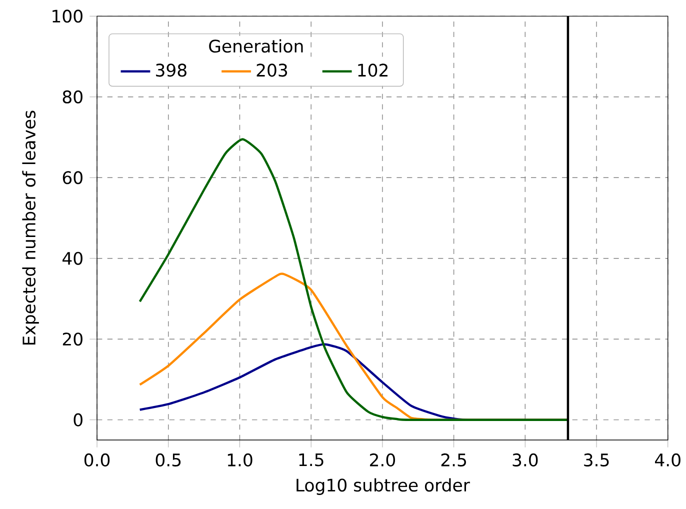  What do you see at coordinates (383, 486) in the screenshot?
I see `x-axis-title: Log10 subtree order` at bounding box center [383, 486].